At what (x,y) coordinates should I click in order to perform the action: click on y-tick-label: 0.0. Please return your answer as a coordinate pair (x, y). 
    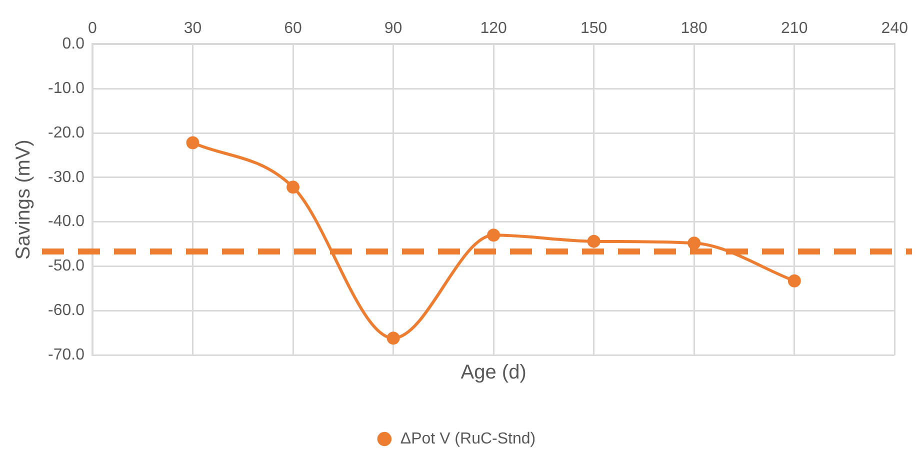
    Looking at the image, I should click on (73, 44).